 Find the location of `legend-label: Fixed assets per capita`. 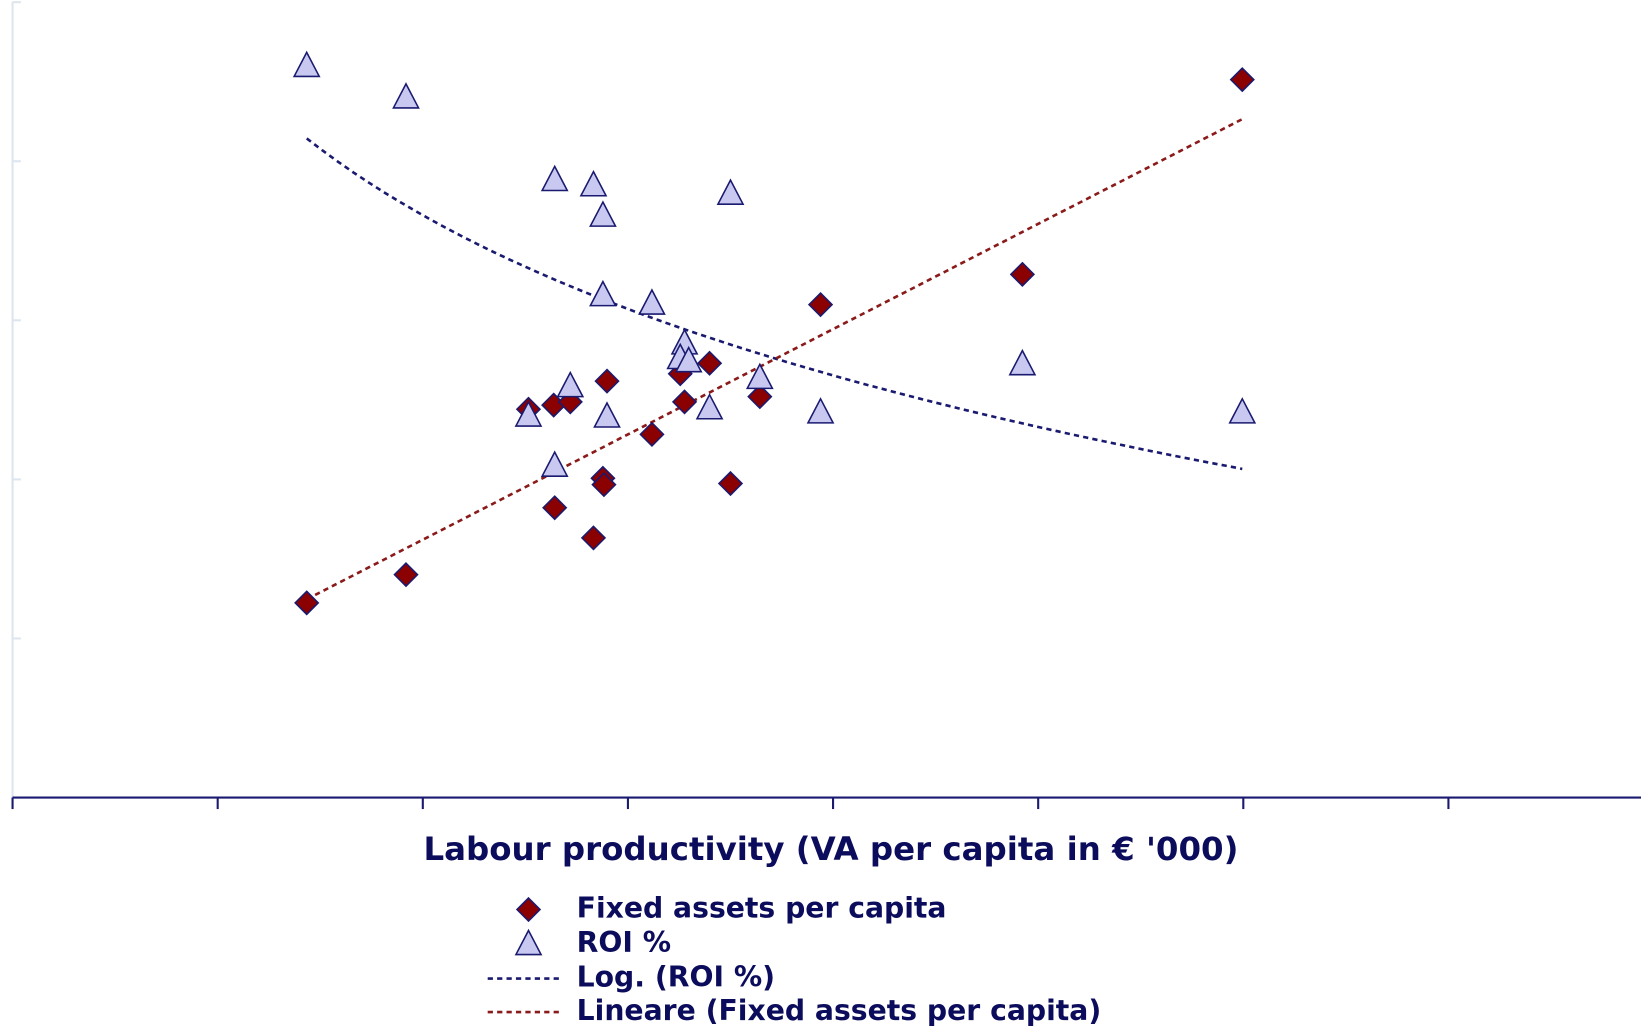

legend-label: Fixed assets per capita is located at coordinates (762, 908).